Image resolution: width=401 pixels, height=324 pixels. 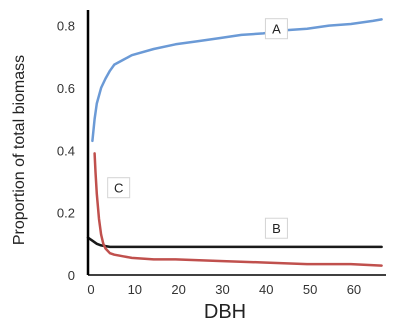 I want to click on x-tick-labels: 0 10 20 30 40 50 60, so click(x=224, y=289).